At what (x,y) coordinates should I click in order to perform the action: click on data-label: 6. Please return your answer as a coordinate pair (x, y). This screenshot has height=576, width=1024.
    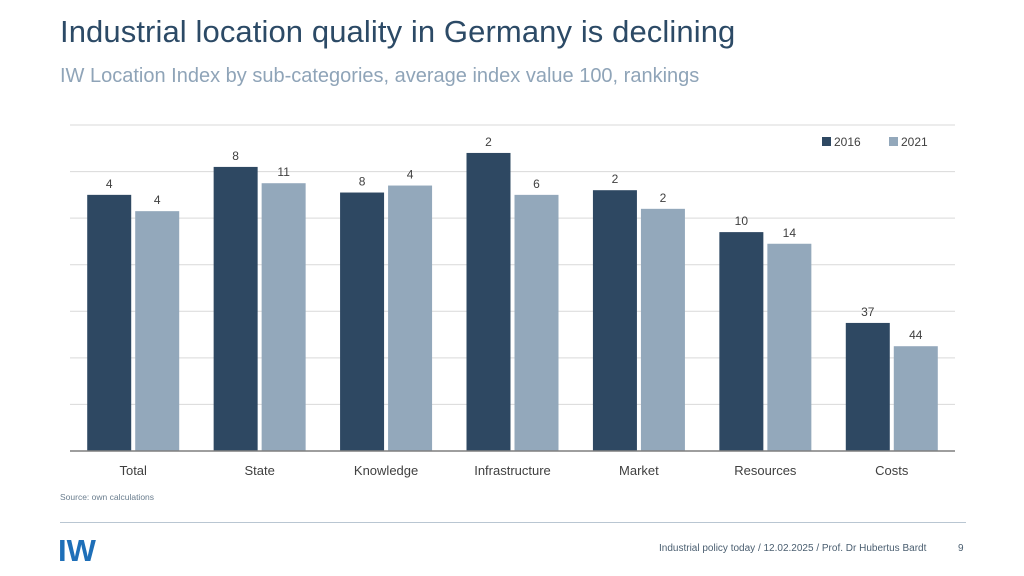
    Looking at the image, I should click on (536, 184).